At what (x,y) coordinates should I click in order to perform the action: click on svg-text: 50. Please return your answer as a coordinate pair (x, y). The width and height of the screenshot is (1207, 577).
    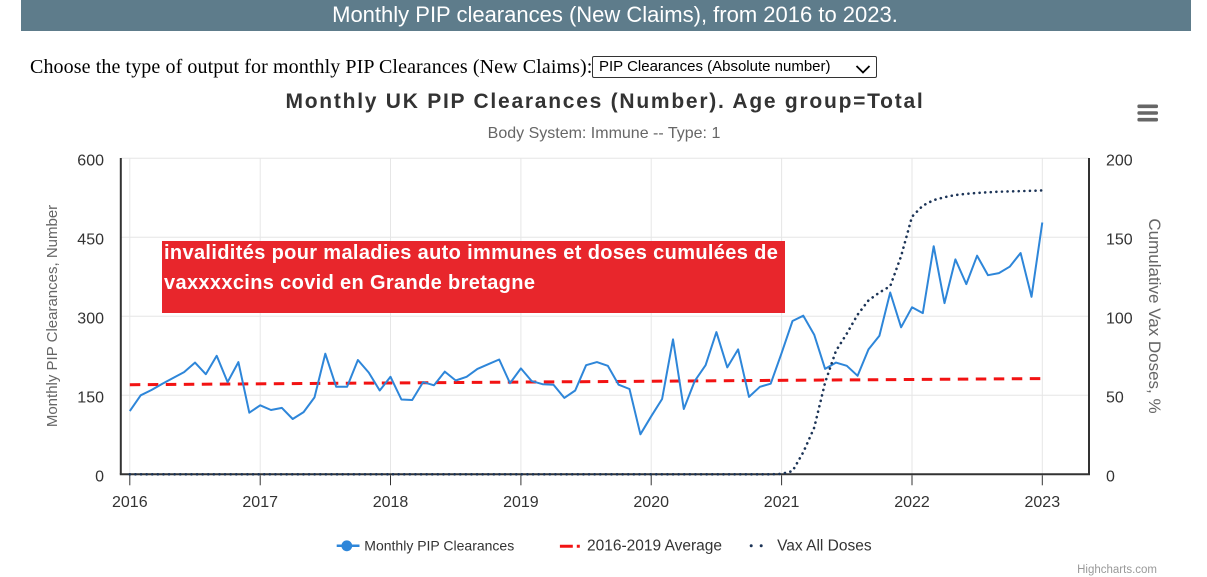
    Looking at the image, I should click on (1115, 398).